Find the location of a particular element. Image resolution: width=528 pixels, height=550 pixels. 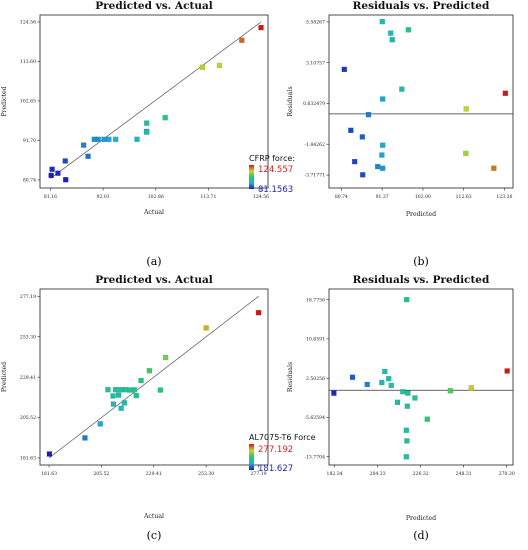

y-tick-label: 0.632479 is located at coordinates (314, 104).